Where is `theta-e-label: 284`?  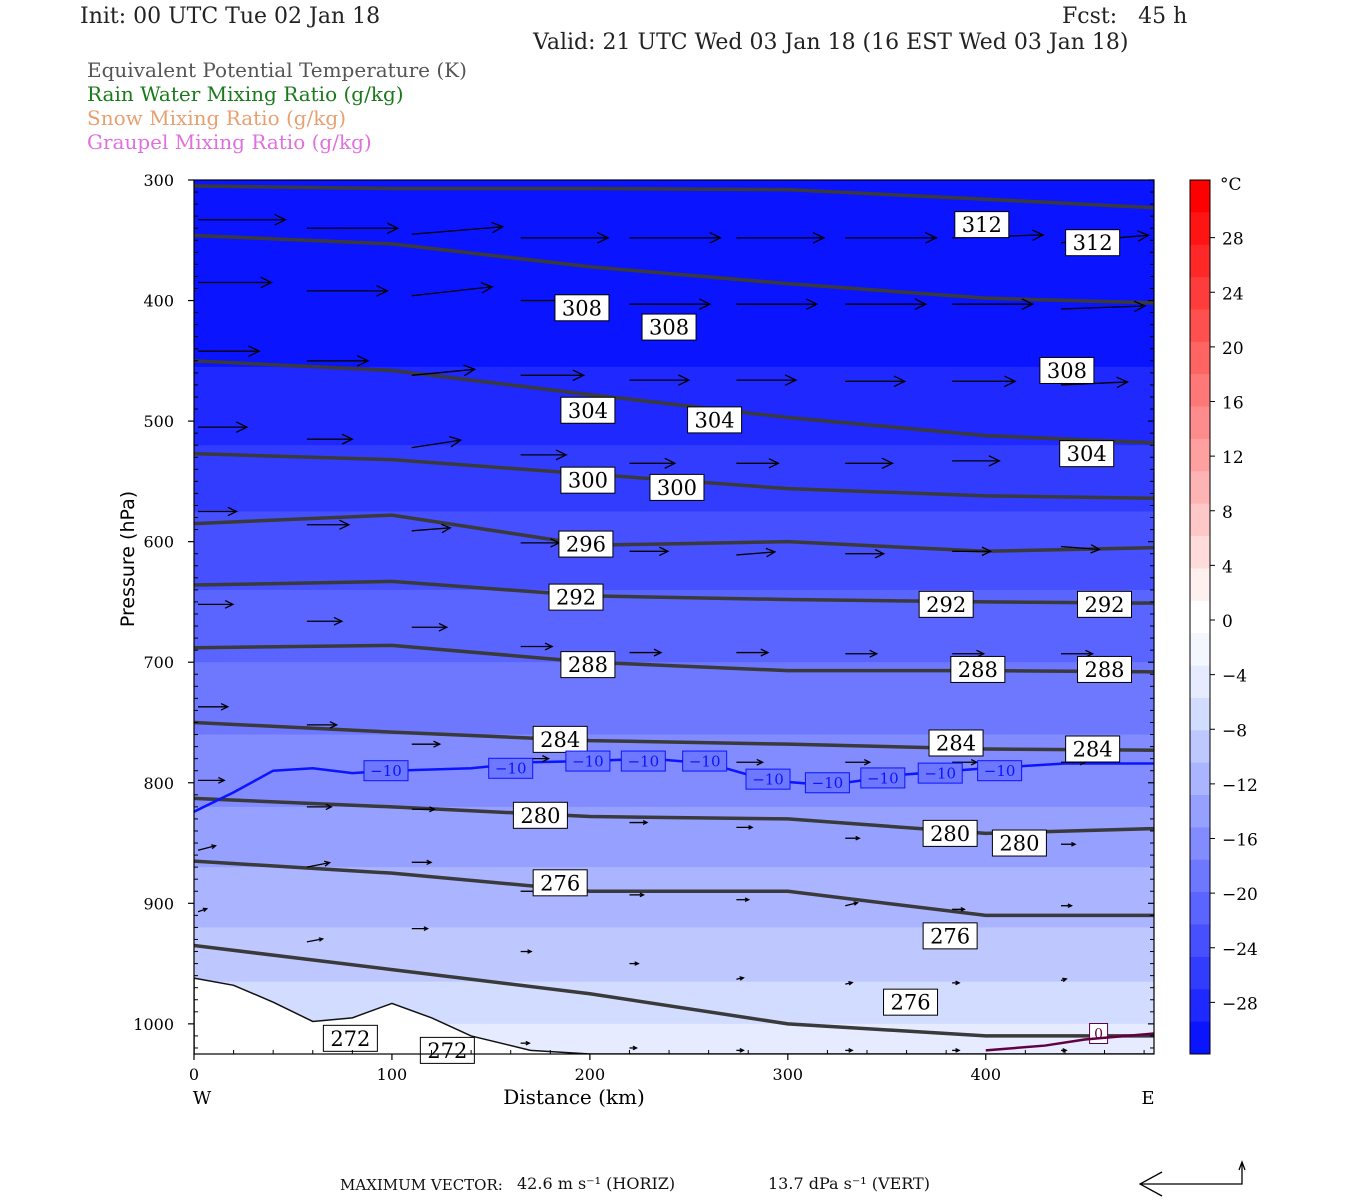 theta-e-label: 284 is located at coordinates (560, 740).